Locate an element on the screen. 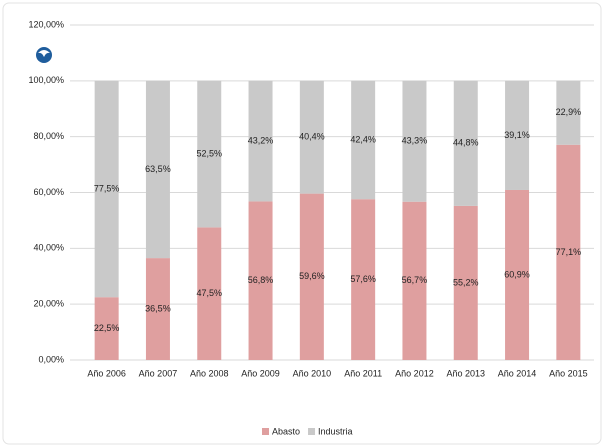  legend-label: Industria is located at coordinates (335, 431).